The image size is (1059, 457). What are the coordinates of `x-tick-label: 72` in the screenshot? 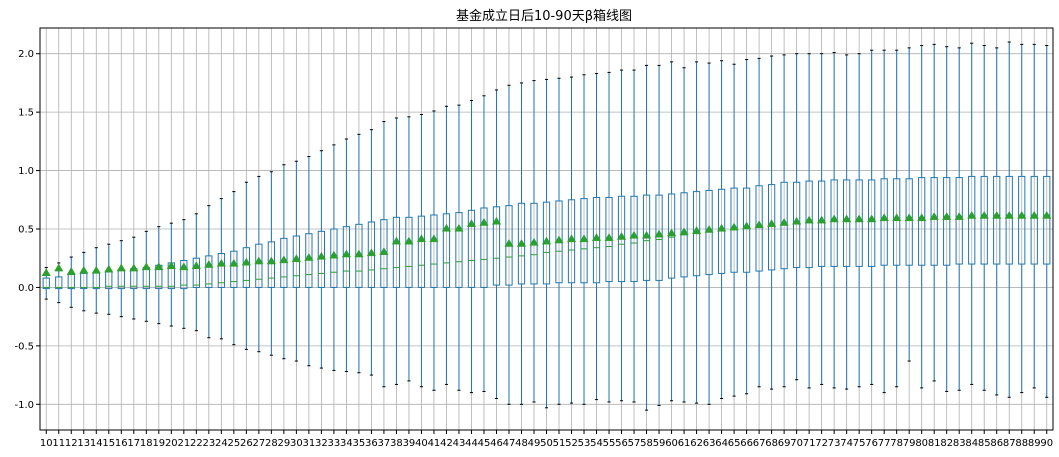 It's located at (821, 443).